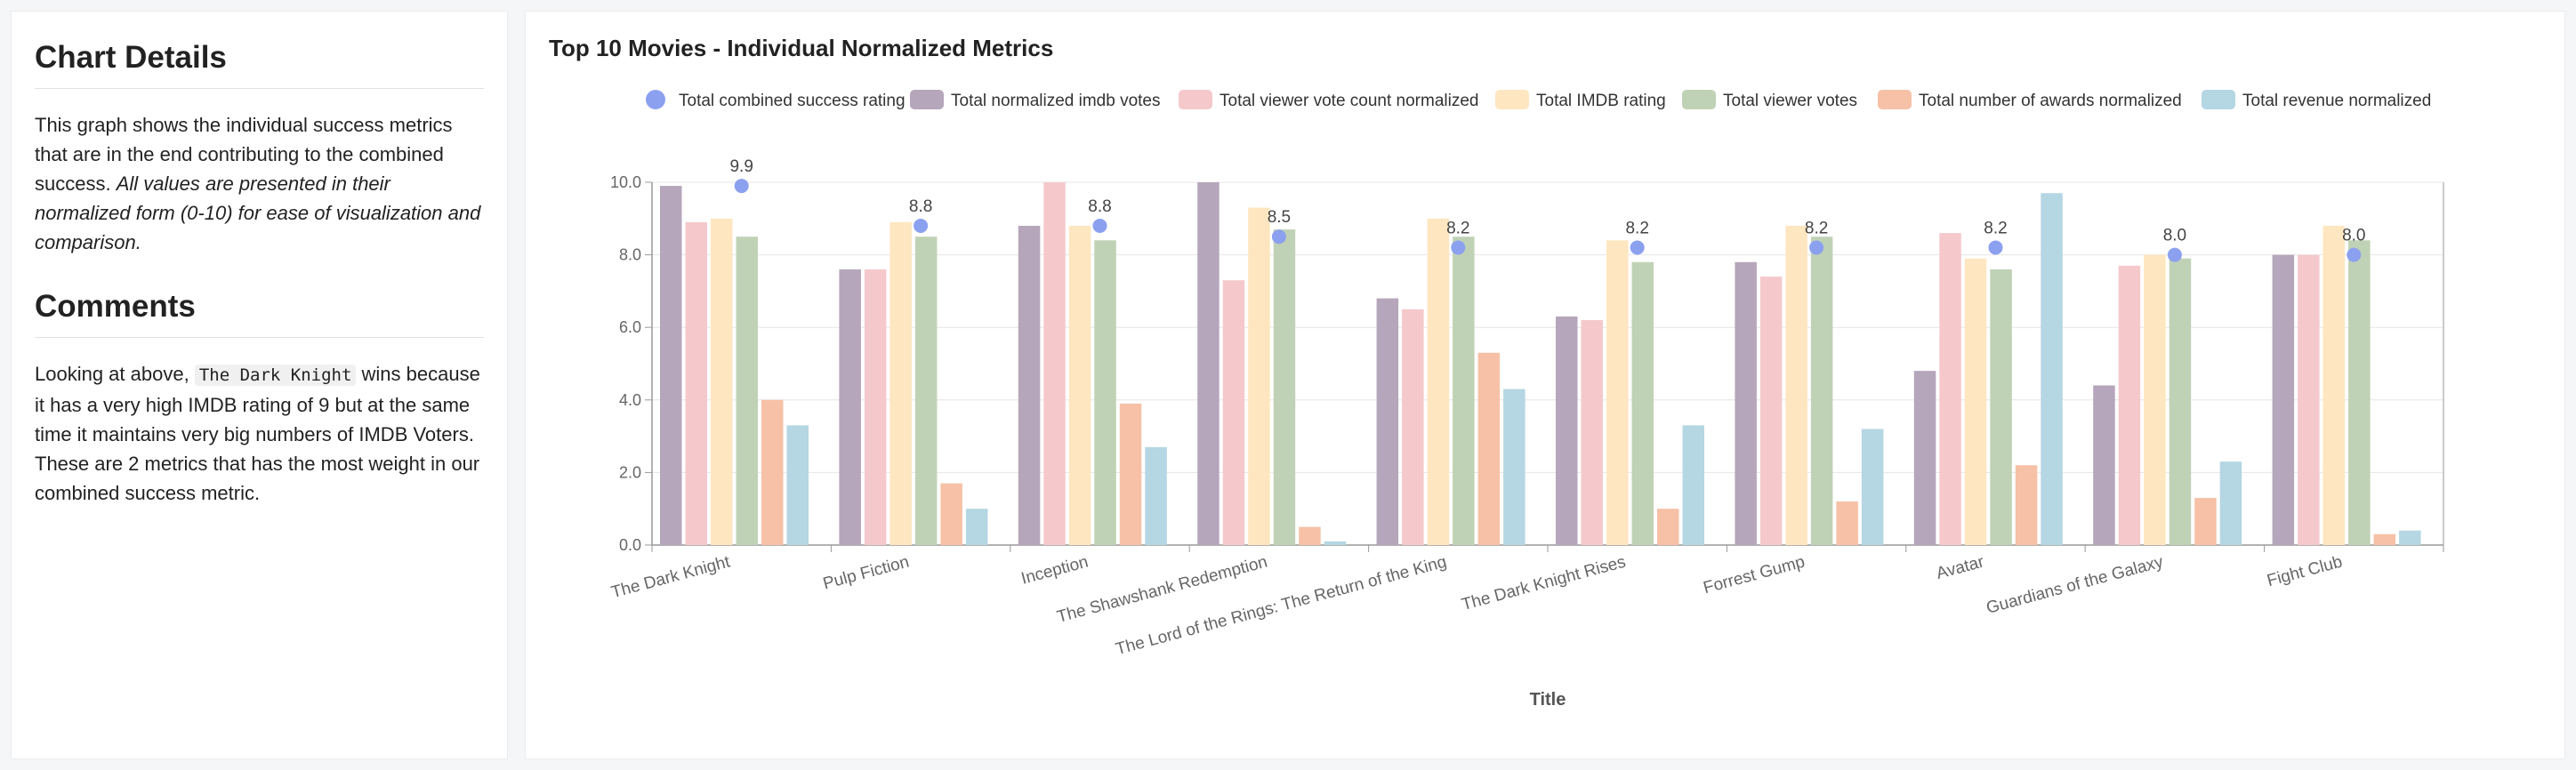  Describe the element at coordinates (866, 574) in the screenshot. I see `x-tick-label: Pulp Fiction` at that location.